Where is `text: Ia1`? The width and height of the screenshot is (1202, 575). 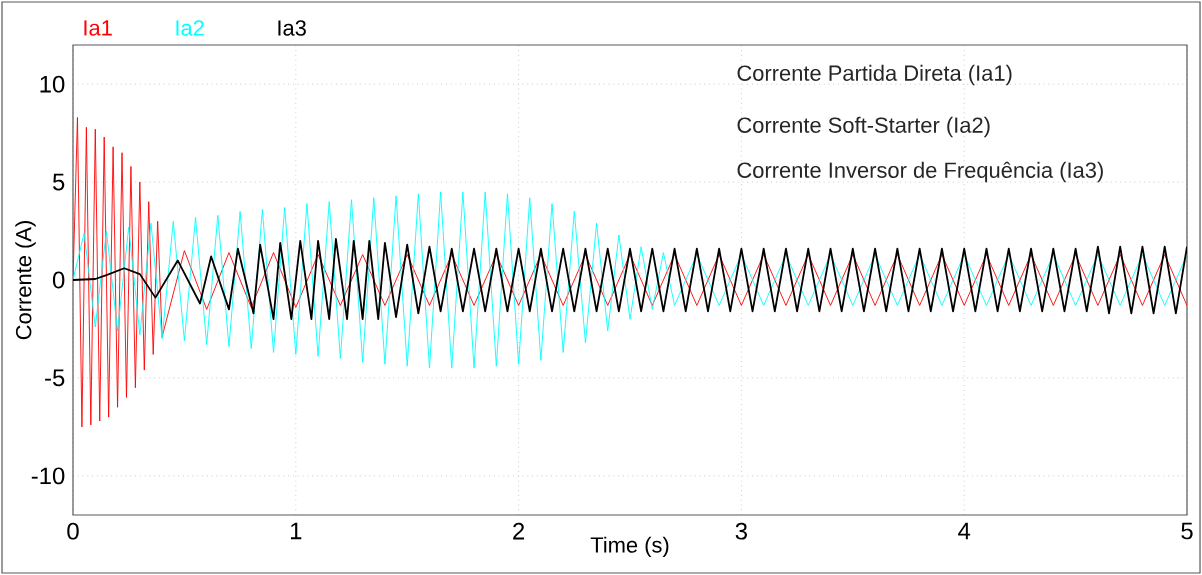
text: Ia1 is located at coordinates (98, 28).